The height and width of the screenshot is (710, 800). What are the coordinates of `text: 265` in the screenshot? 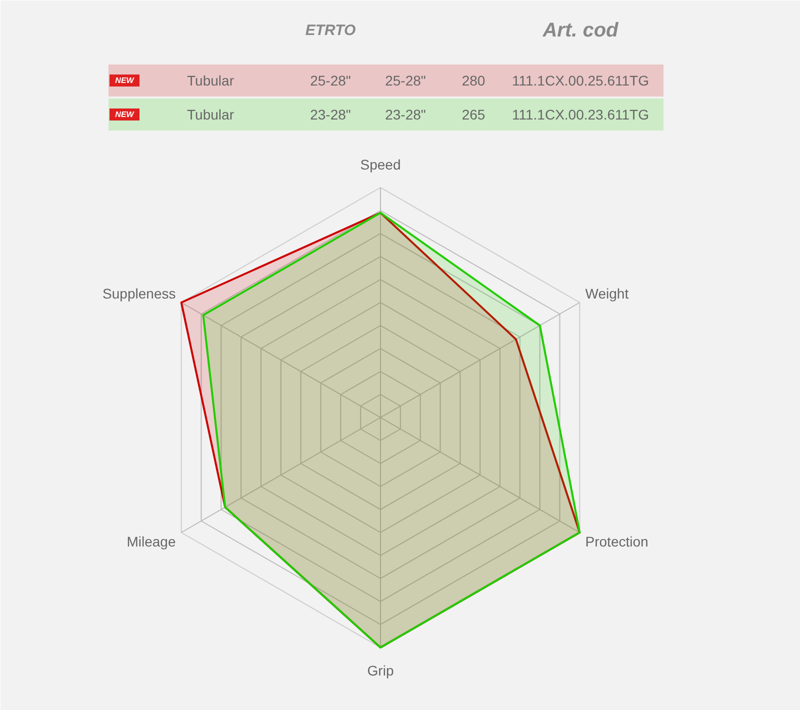 It's located at (474, 114).